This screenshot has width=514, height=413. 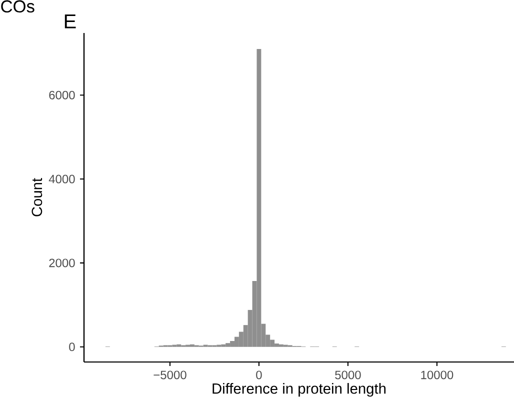 What do you see at coordinates (37, 197) in the screenshot?
I see `y-axis-title: Count` at bounding box center [37, 197].